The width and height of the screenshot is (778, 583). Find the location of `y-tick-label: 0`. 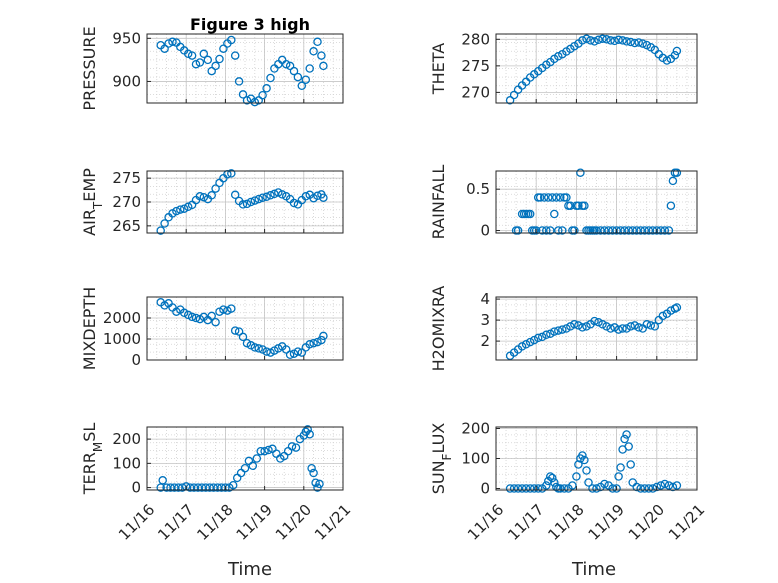

y-tick-label: 0 is located at coordinates (485, 489).